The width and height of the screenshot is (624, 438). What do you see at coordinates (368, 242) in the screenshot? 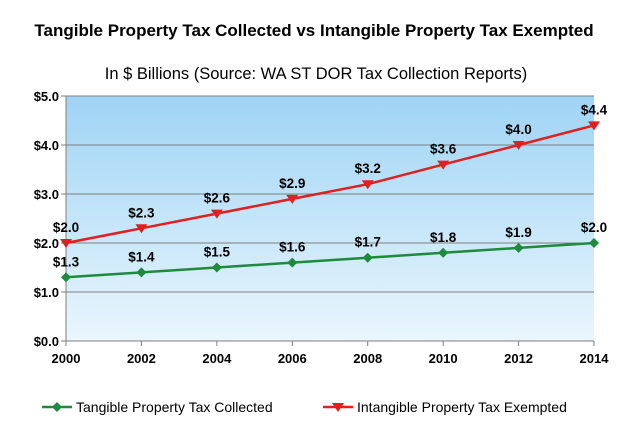
I see `data-label: $1.7` at bounding box center [368, 242].